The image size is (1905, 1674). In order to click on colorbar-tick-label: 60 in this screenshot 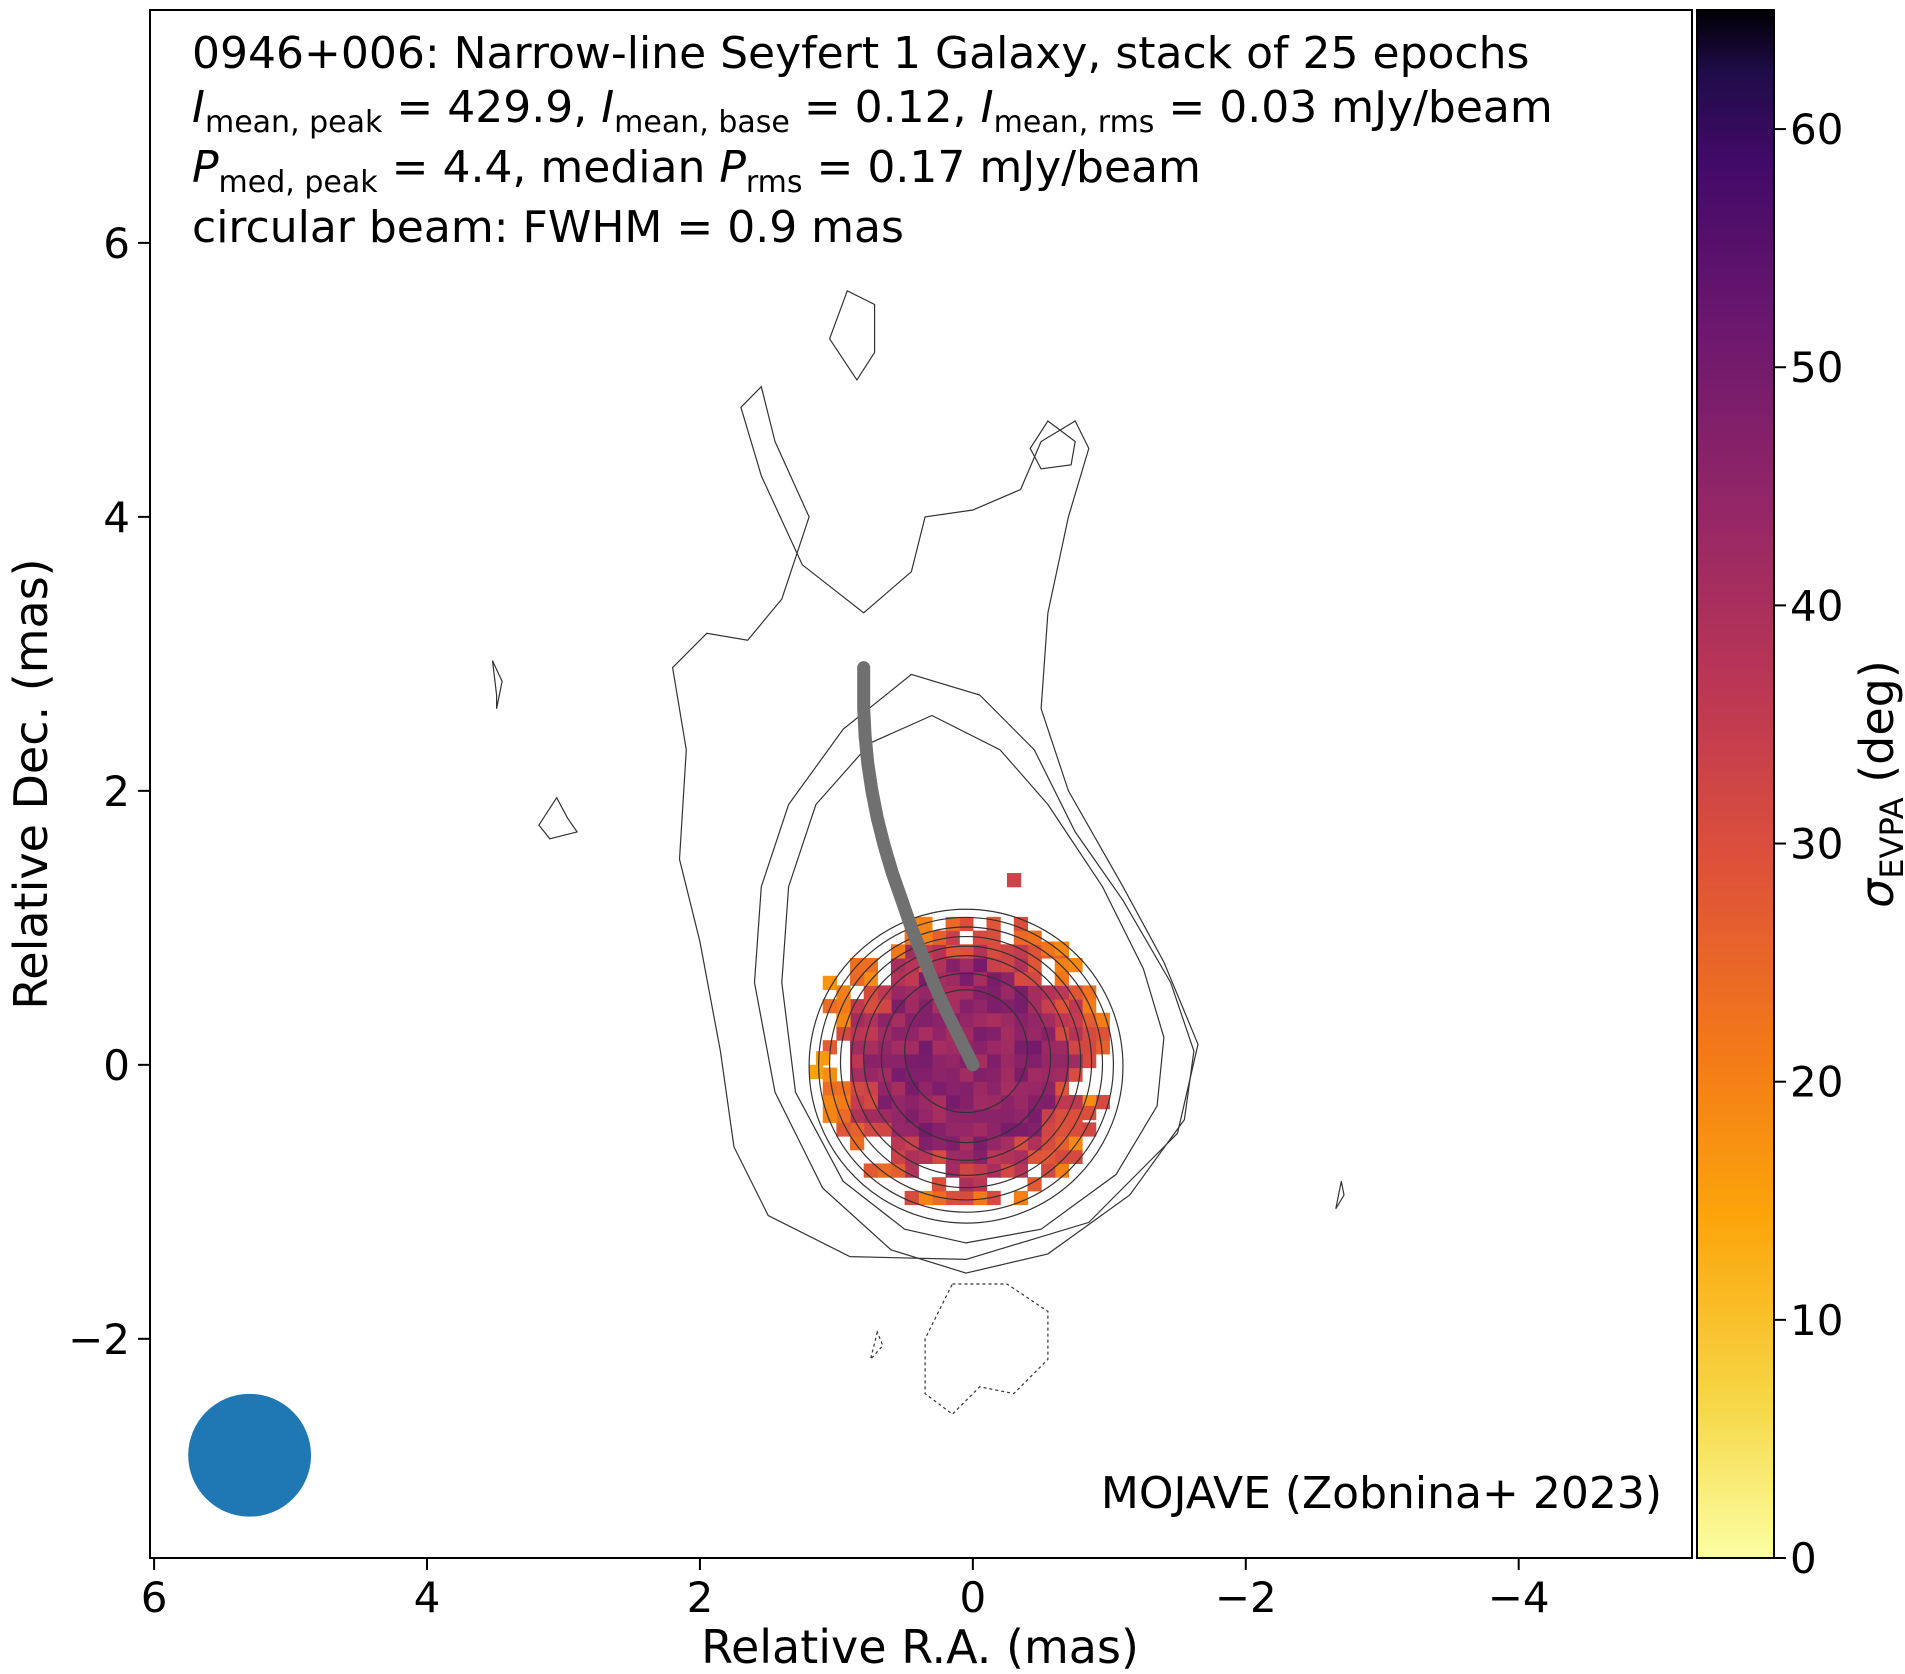, I will do `click(1816, 129)`.